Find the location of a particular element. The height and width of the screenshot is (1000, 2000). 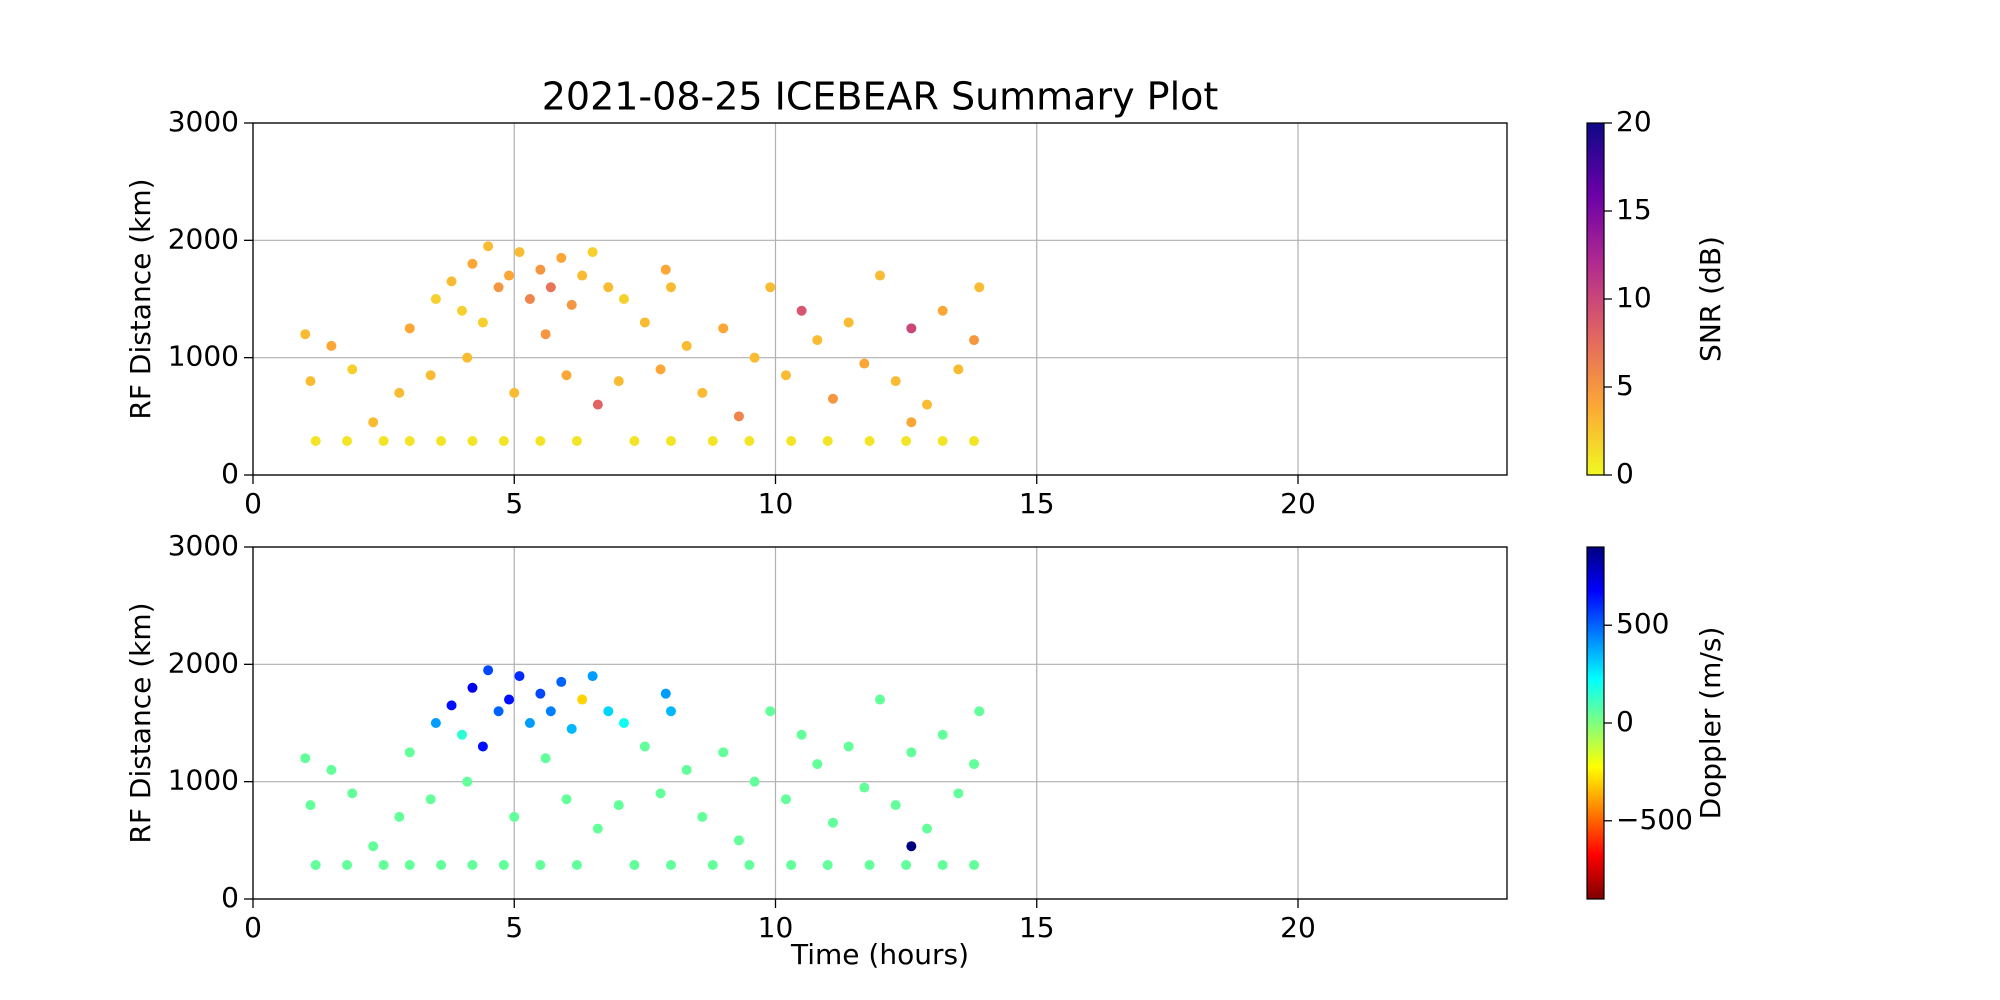

colorbar-tick-label: −500 is located at coordinates (1654, 819).